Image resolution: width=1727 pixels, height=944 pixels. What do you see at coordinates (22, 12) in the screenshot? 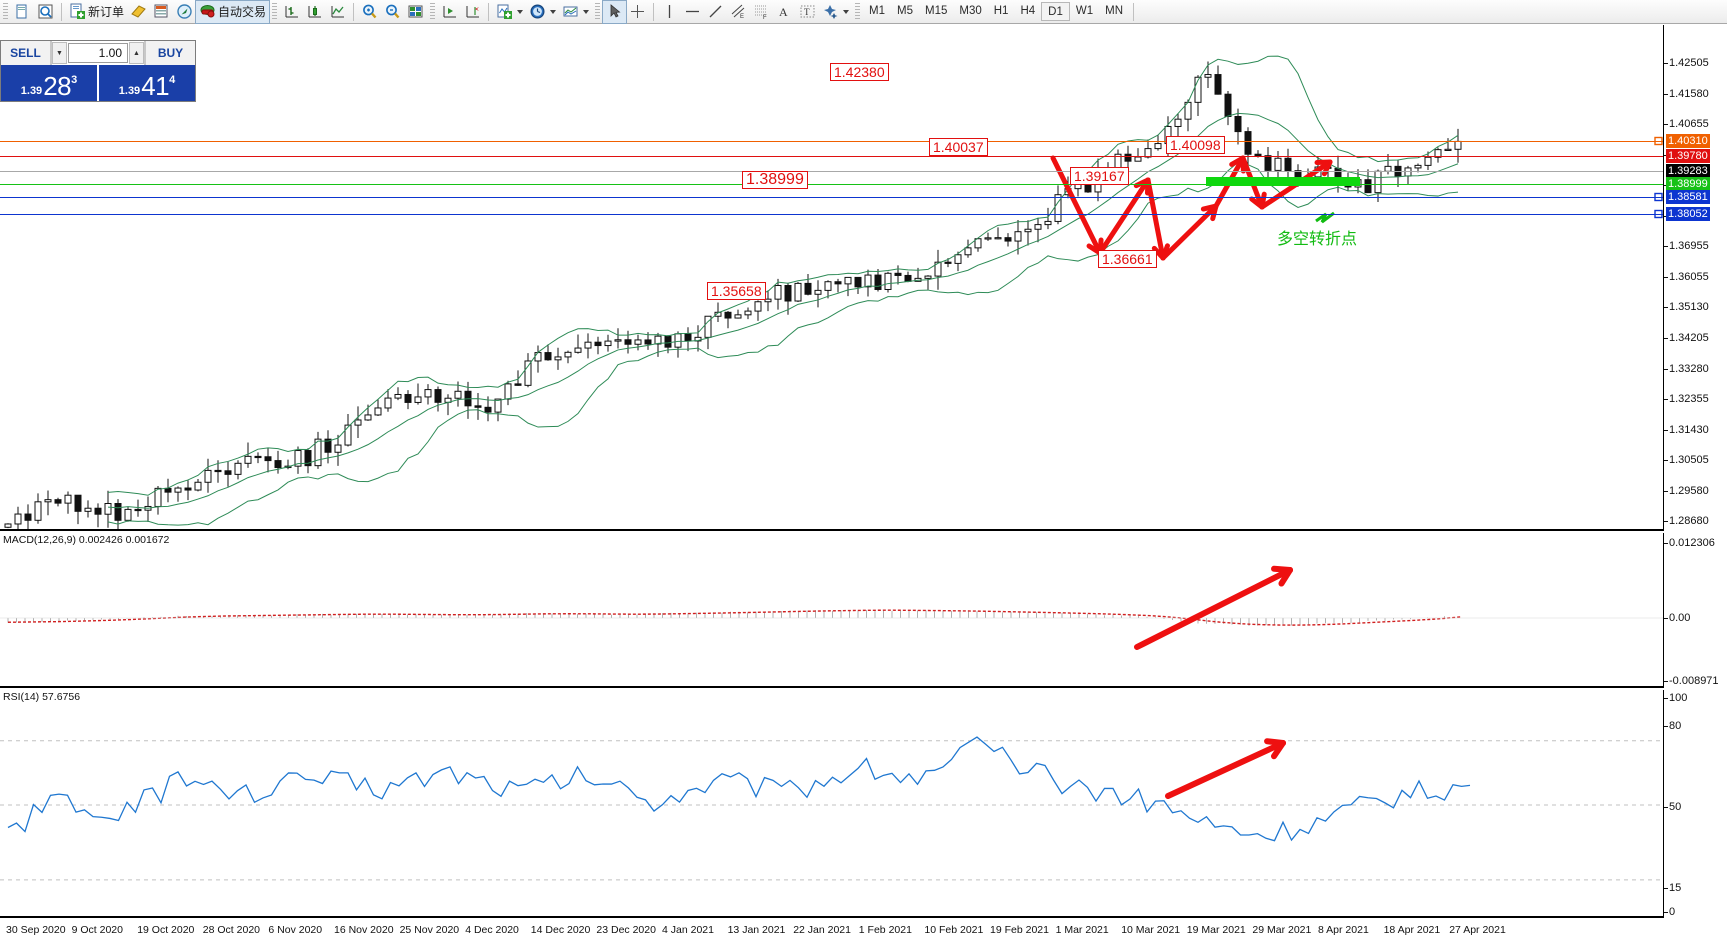
I see `new-chart-icon` at bounding box center [22, 12].